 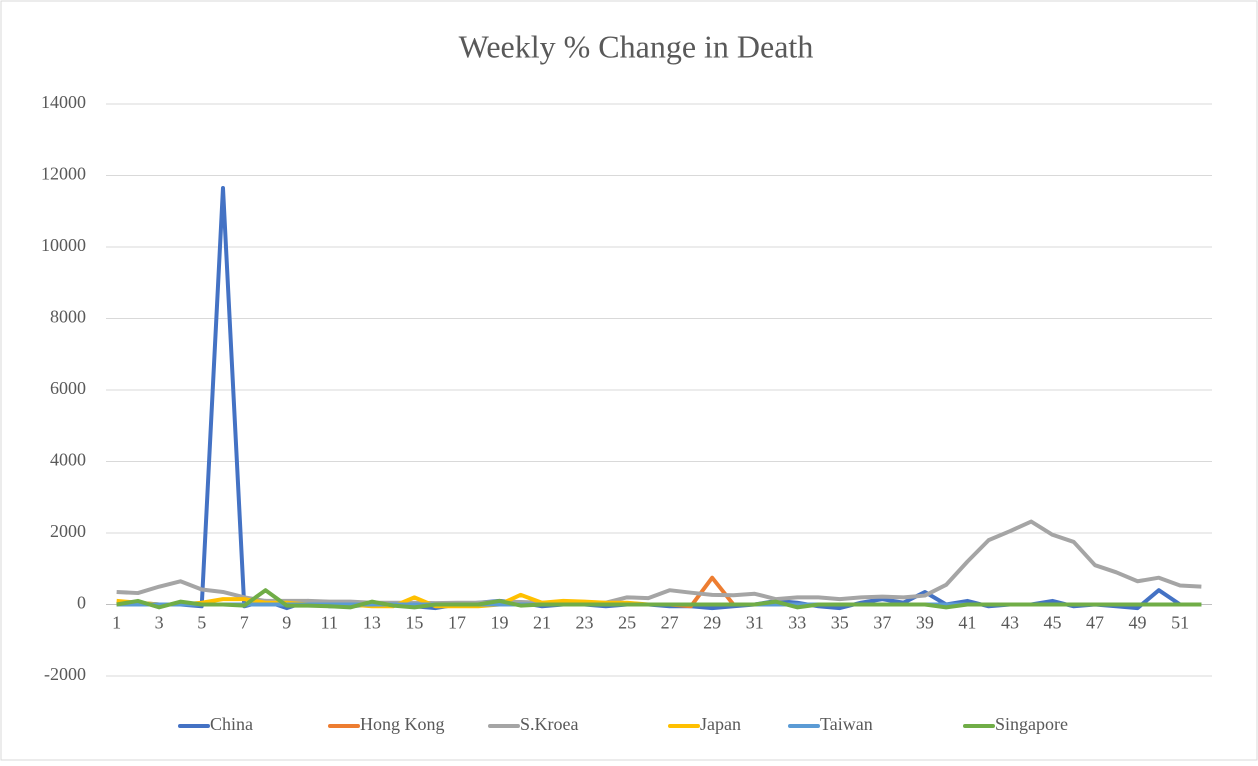 I want to click on x-tick-label: 21, so click(x=542, y=623).